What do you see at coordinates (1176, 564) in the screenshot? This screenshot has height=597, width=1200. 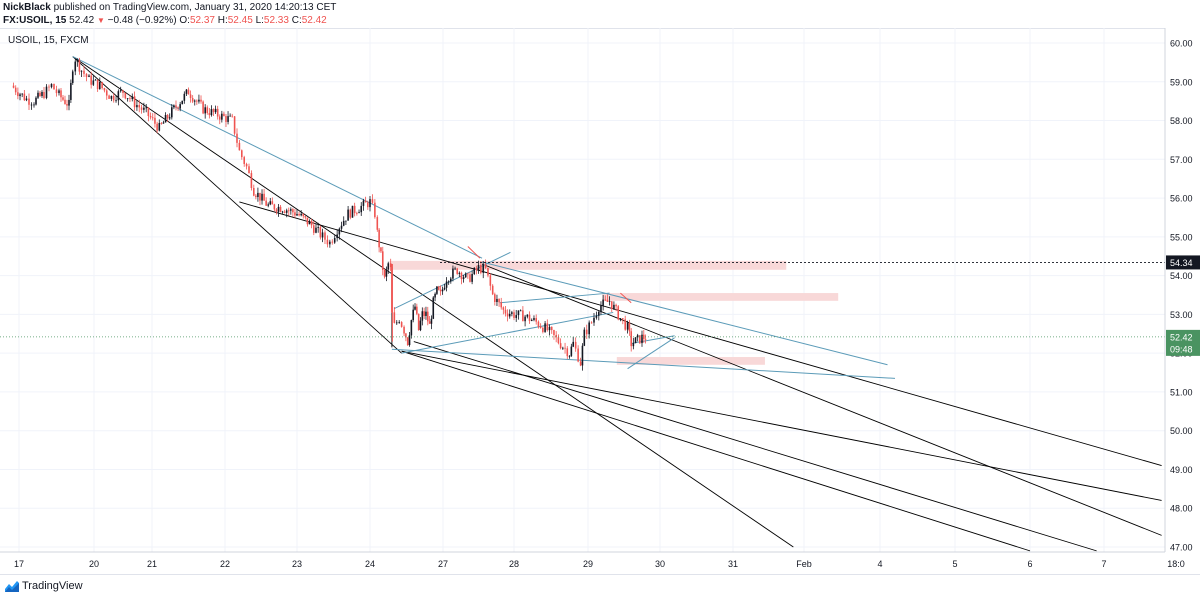 I see `time-tick-label: 18:0` at bounding box center [1176, 564].